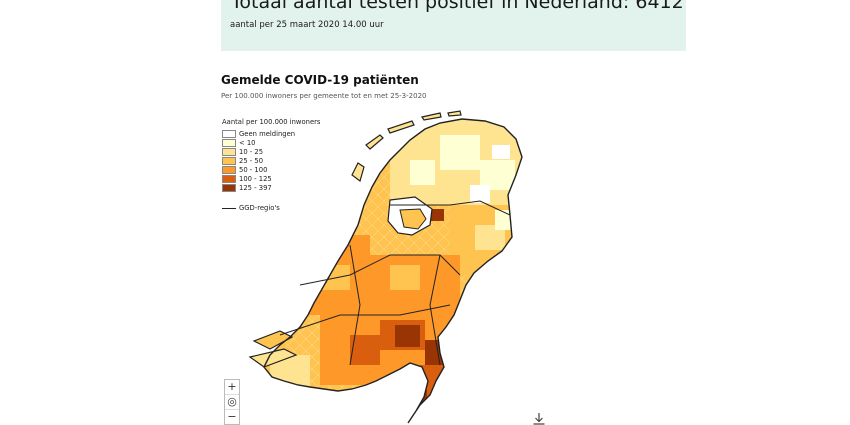 This screenshot has width=850, height=425. What do you see at coordinates (251, 160) in the screenshot?
I see `legend-label: 25 - 50` at bounding box center [251, 160].